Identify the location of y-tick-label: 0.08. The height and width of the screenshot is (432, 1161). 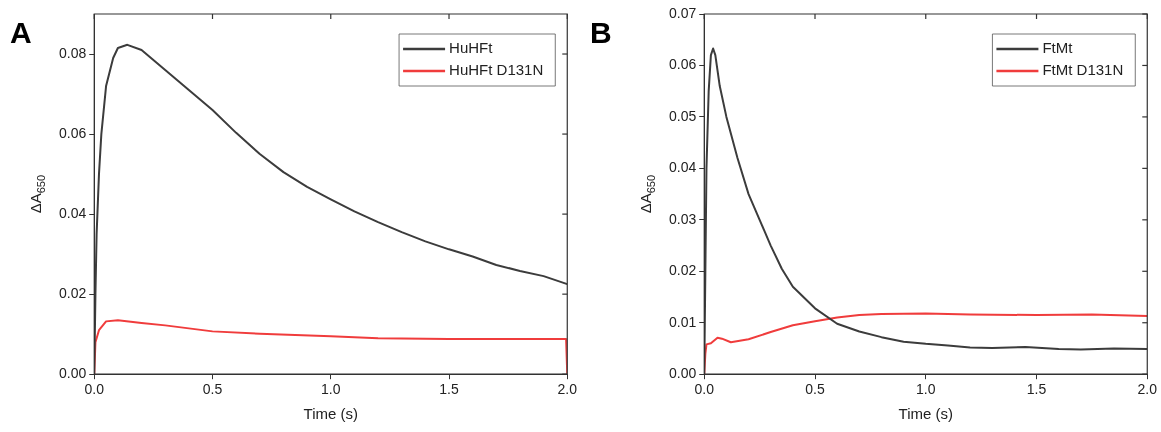
(73, 52).